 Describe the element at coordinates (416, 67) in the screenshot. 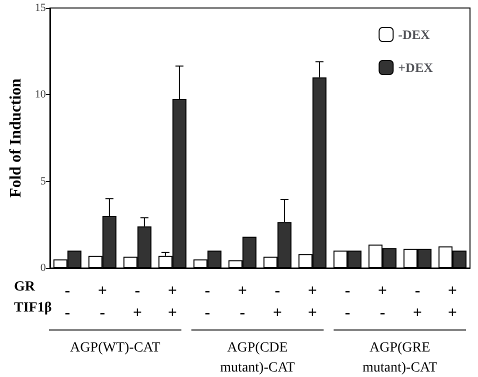

I see `legend-label: +DEX` at that location.